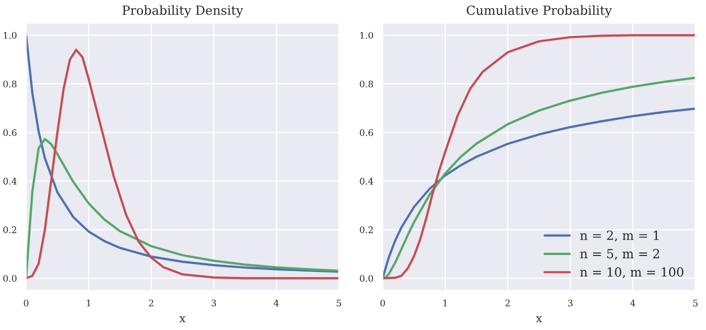 The height and width of the screenshot is (330, 706). I want to click on legend-label: n = 5, m = 2, so click(620, 254).